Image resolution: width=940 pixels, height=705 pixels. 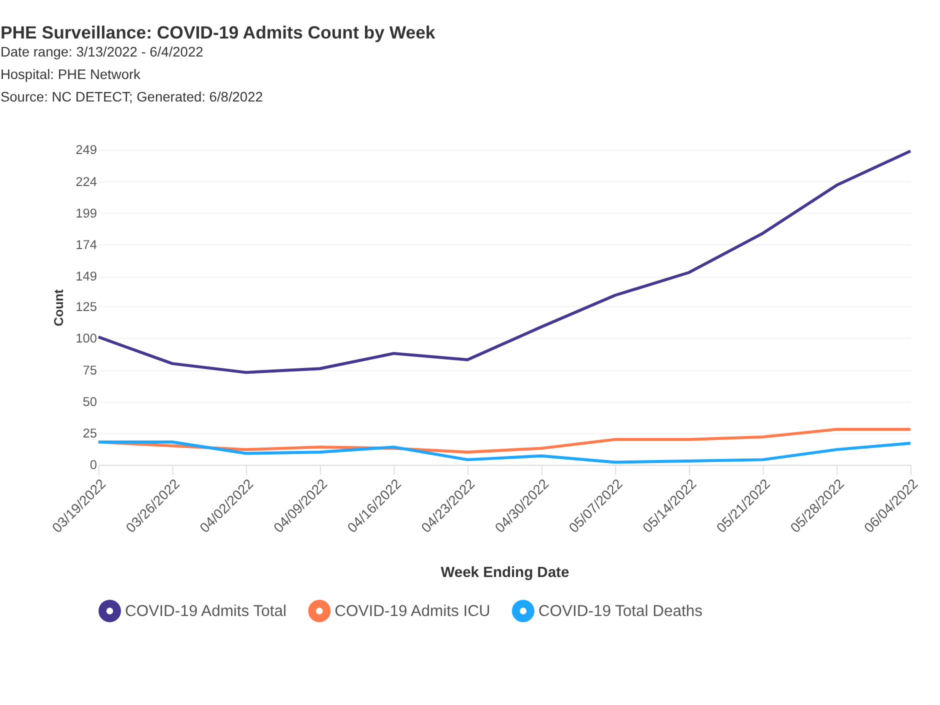 What do you see at coordinates (620, 611) in the screenshot?
I see `legend-label: COVID-19 Total Deaths` at bounding box center [620, 611].